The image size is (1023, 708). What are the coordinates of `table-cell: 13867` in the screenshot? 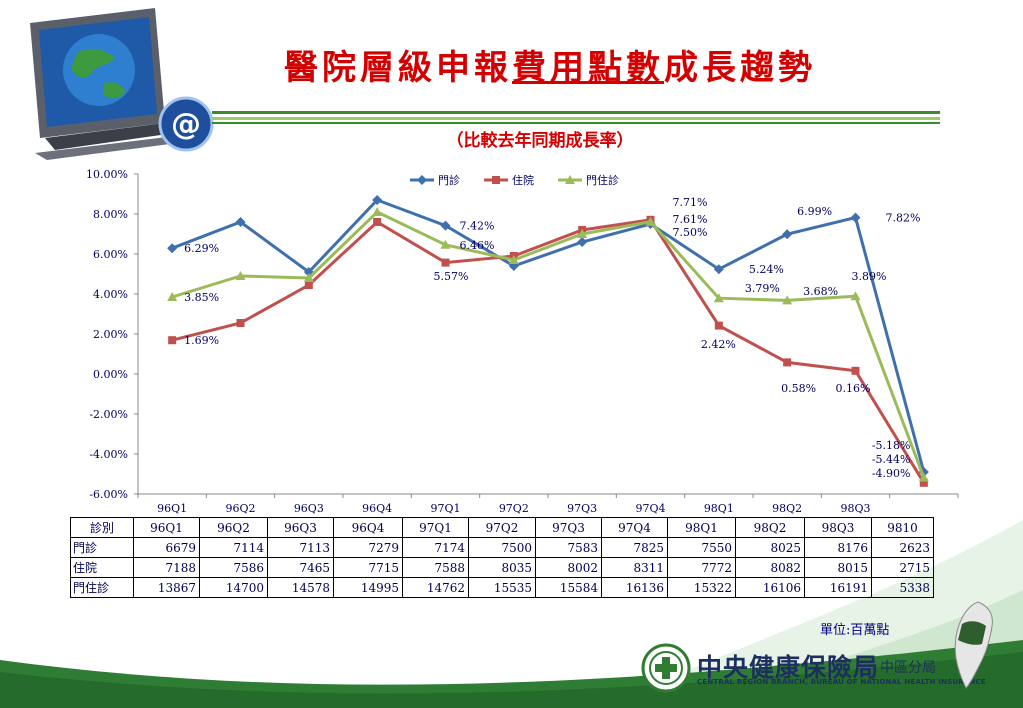 It's located at (166, 587).